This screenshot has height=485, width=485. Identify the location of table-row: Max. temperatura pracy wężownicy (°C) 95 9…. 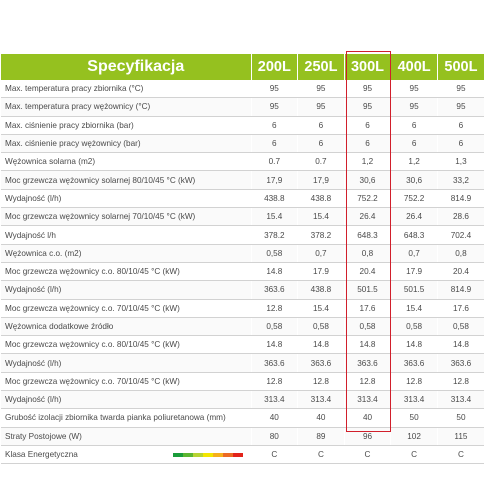
(242, 107).